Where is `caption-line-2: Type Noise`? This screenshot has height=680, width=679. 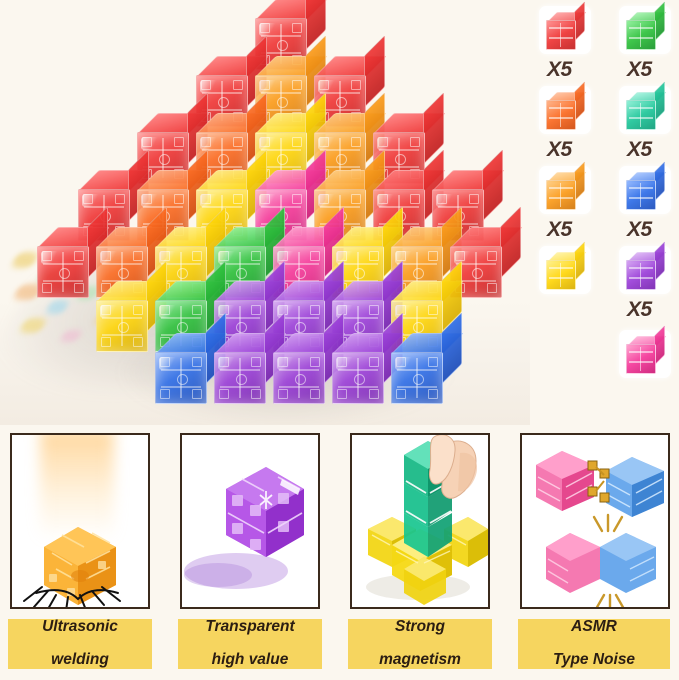
caption-line-2: Type Noise is located at coordinates (594, 660).